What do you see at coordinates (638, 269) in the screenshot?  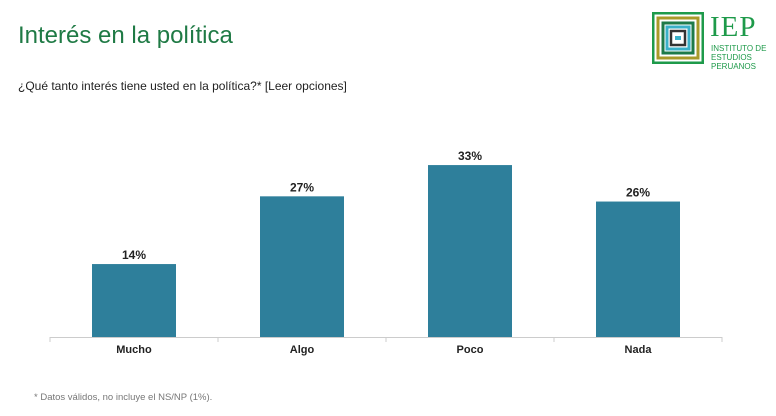 I see `bar-nada` at bounding box center [638, 269].